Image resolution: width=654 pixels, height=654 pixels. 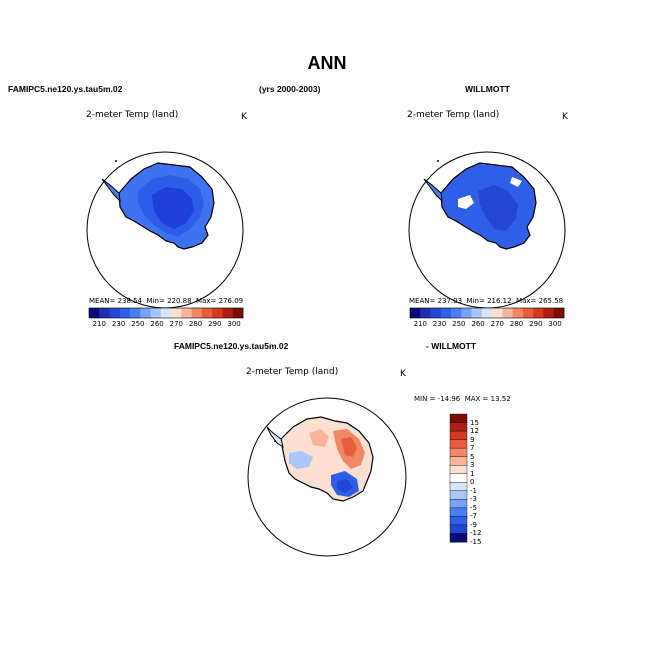 I want to click on panel3-peninsula, so click(x=275, y=437).